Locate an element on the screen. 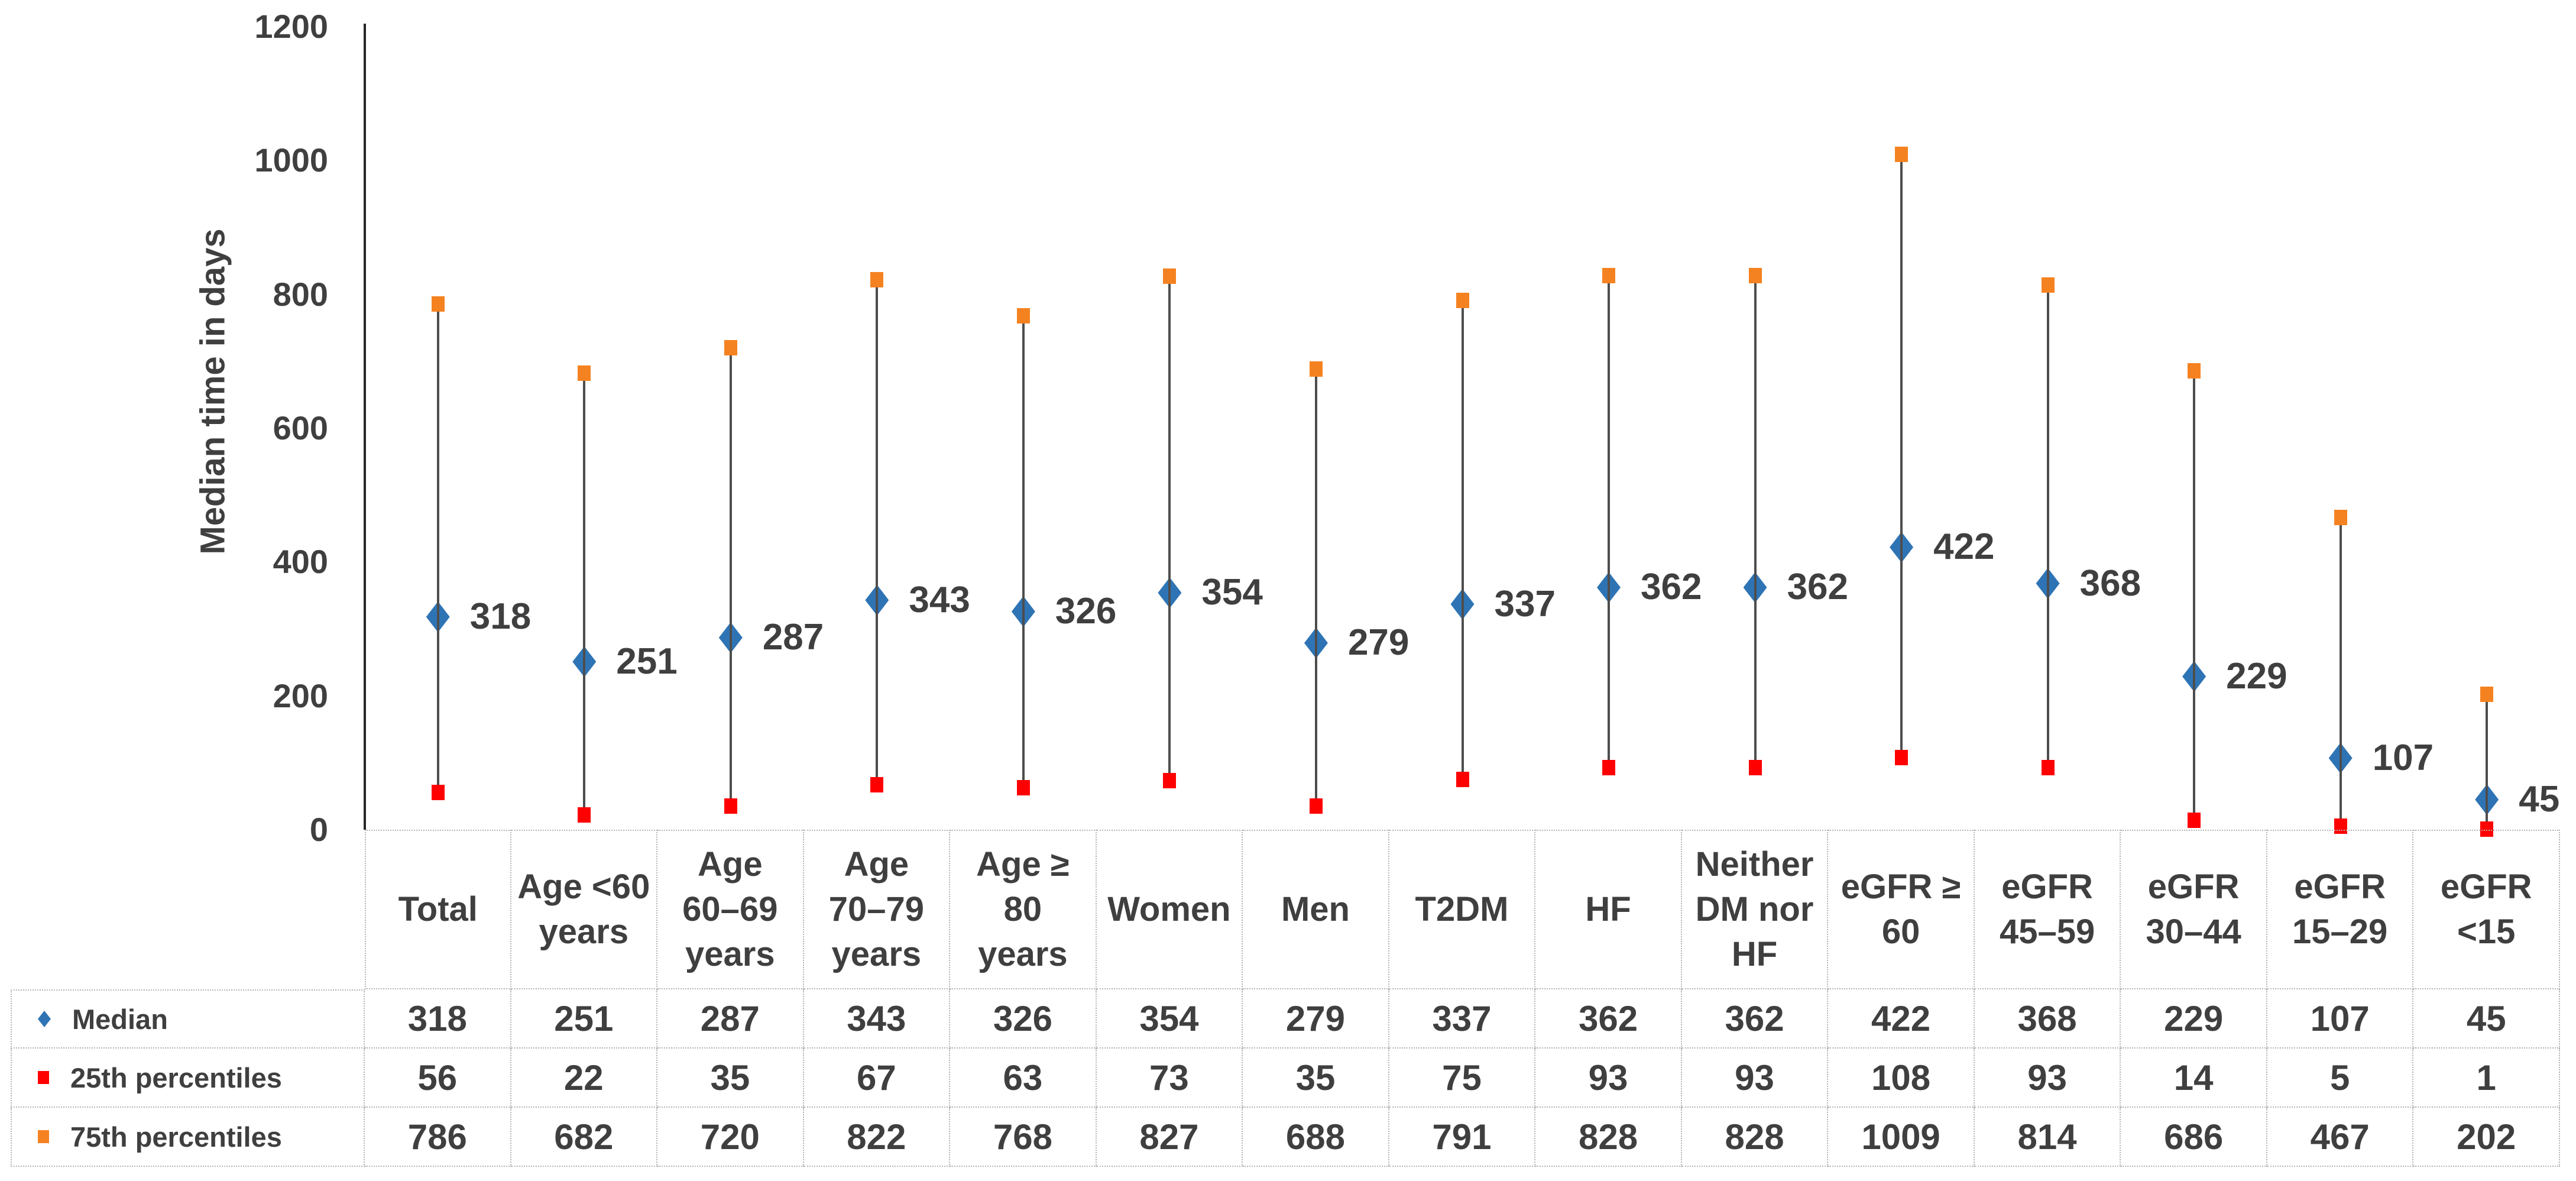 This screenshot has height=1181, width=2576. median-data-label: 326 is located at coordinates (1086, 611).